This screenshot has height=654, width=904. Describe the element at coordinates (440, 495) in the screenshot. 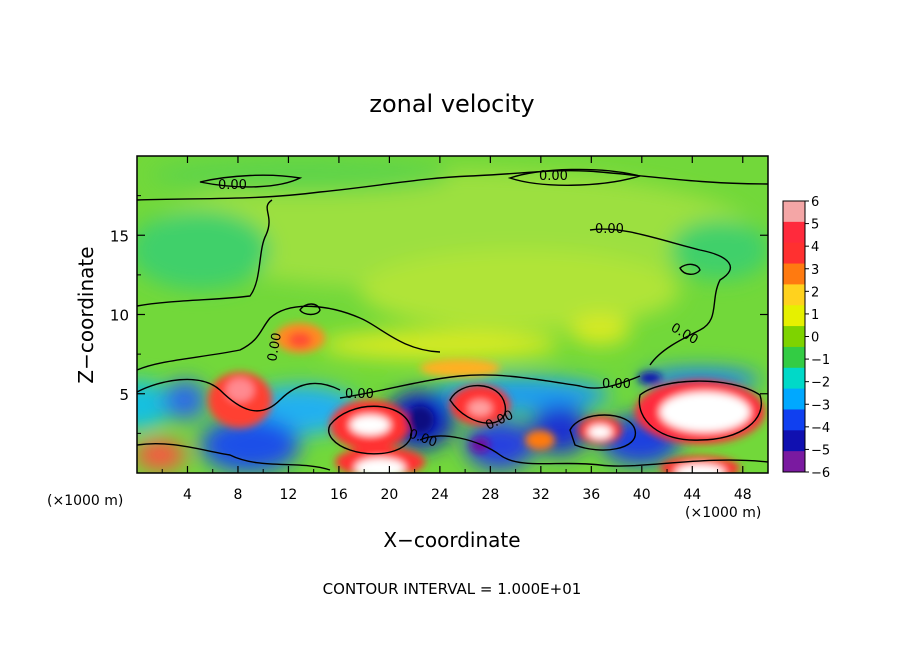

I see `x-tick-label: 24` at that location.